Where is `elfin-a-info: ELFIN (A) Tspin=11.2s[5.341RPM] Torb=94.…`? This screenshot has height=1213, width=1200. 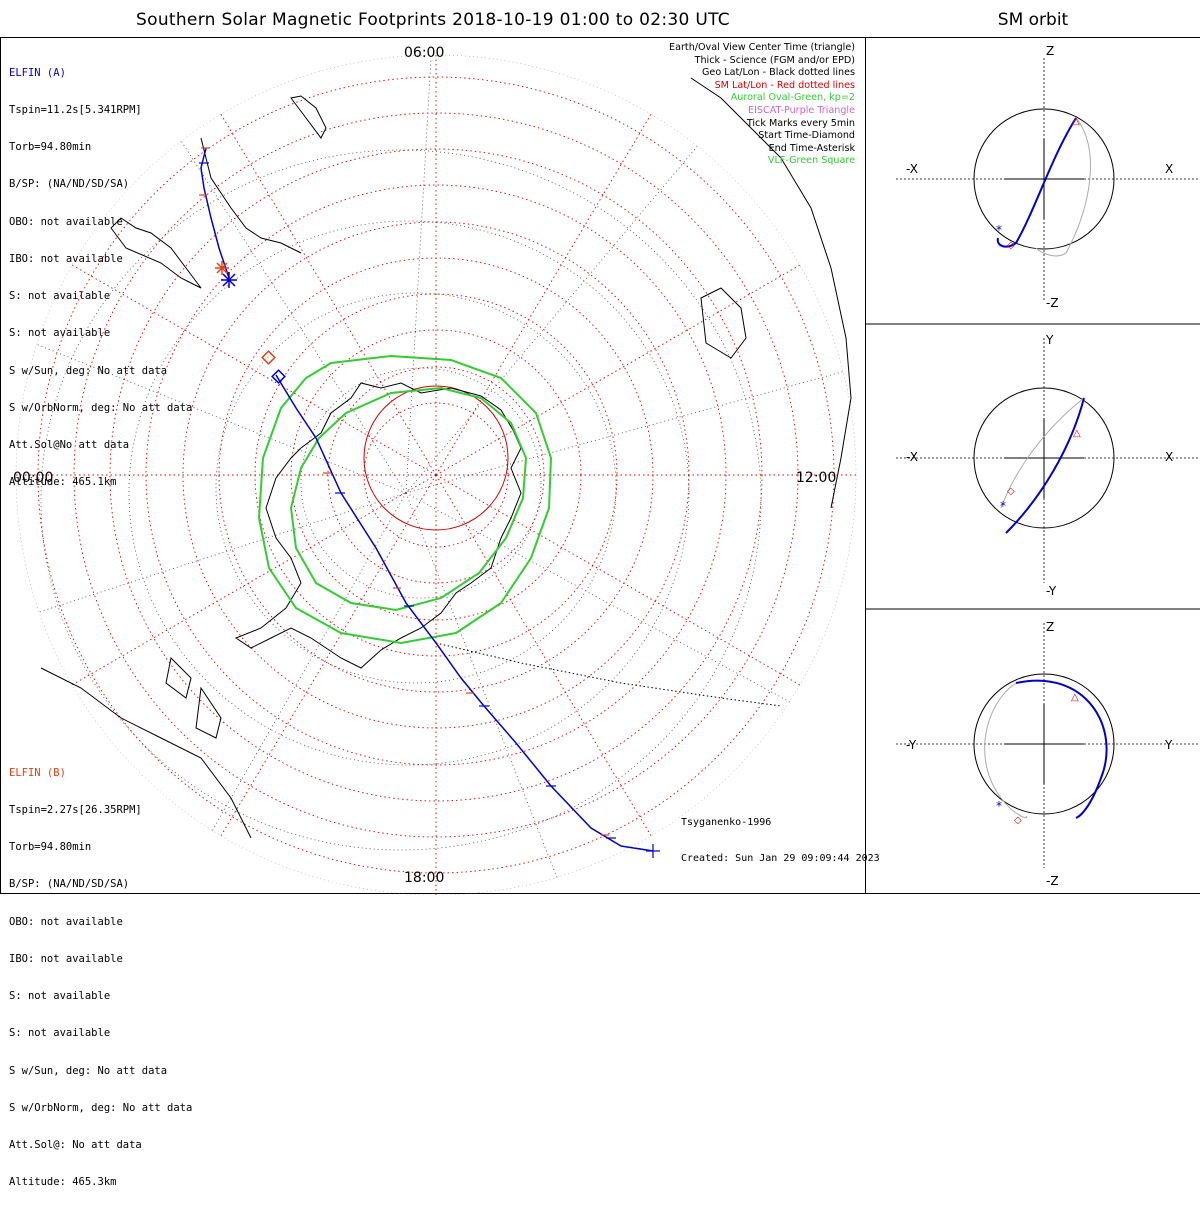 elfin-a-info: ELFIN (A) Tspin=11.2s[5.341RPM] Torb=94.… is located at coordinates (100, 277).